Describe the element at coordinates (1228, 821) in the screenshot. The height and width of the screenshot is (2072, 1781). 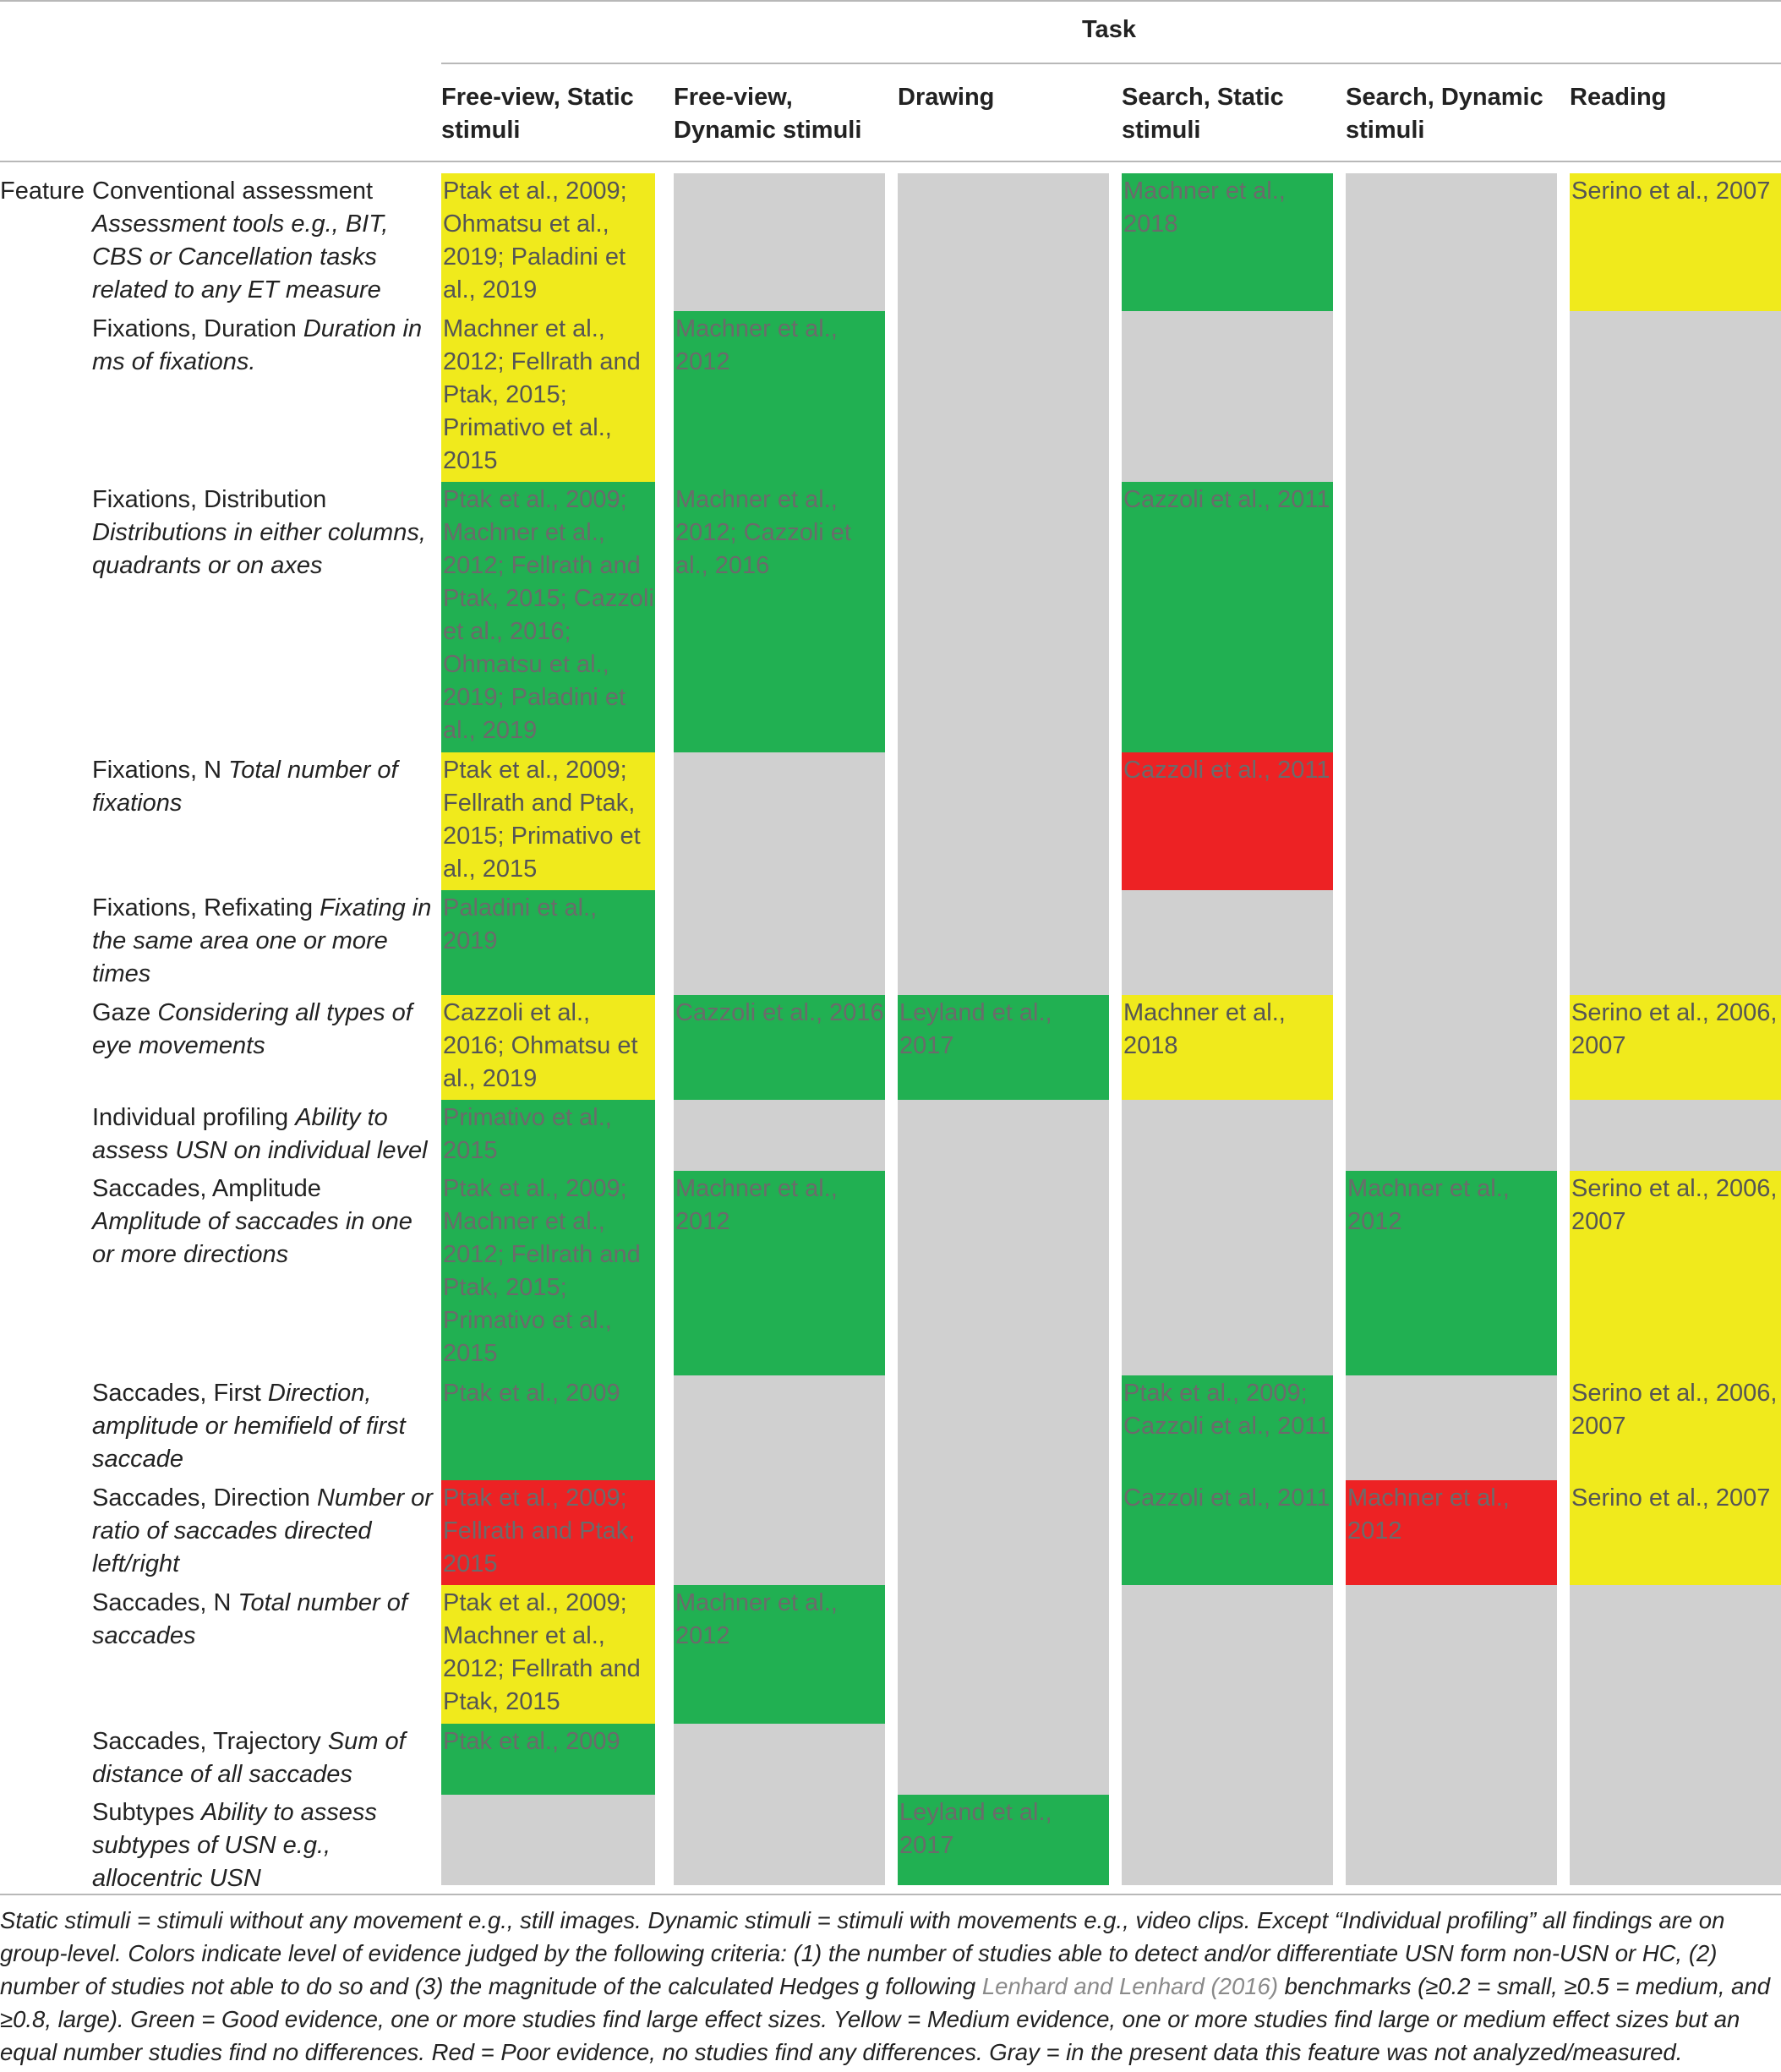
I see `evidence-cell-red: Cazzoli et al., 2011` at that location.